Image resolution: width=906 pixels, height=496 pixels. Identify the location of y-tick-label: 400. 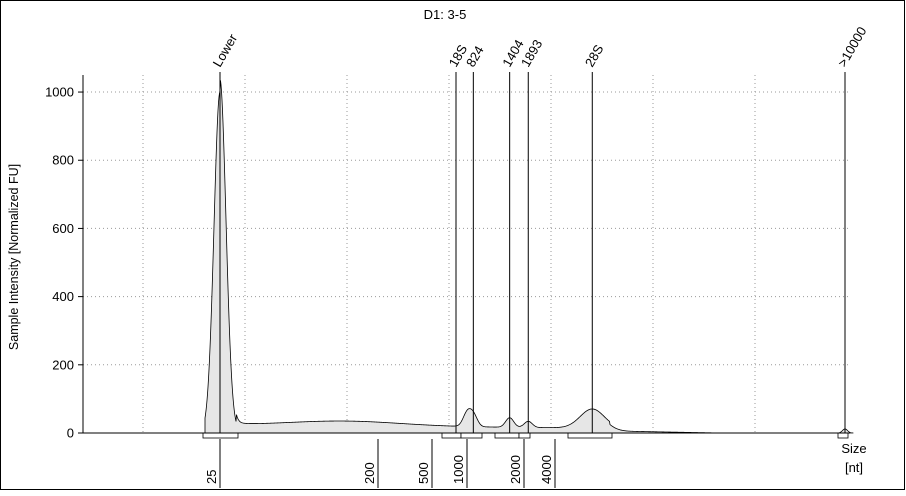
(63, 296).